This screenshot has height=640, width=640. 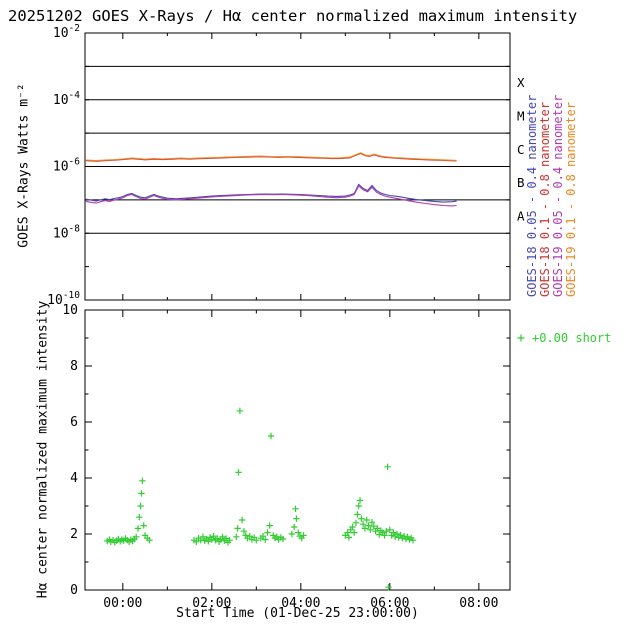 What do you see at coordinates (74, 366) in the screenshot?
I see `y-tick-label: 8` at bounding box center [74, 366].